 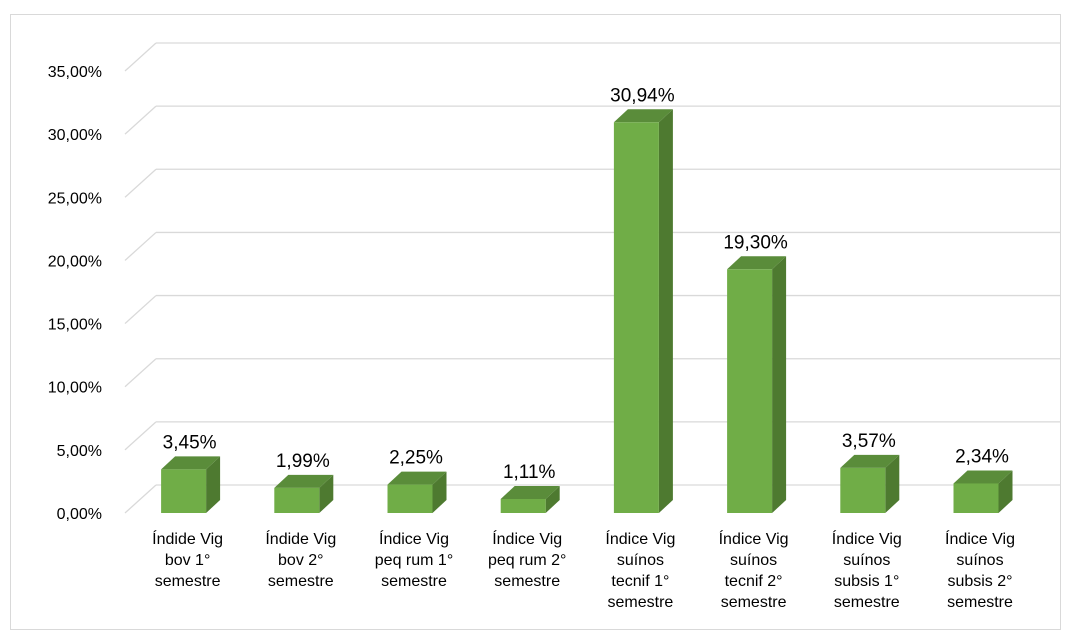 I want to click on category-label: Índice Vig peq rum 2° semestre, so click(x=527, y=559).